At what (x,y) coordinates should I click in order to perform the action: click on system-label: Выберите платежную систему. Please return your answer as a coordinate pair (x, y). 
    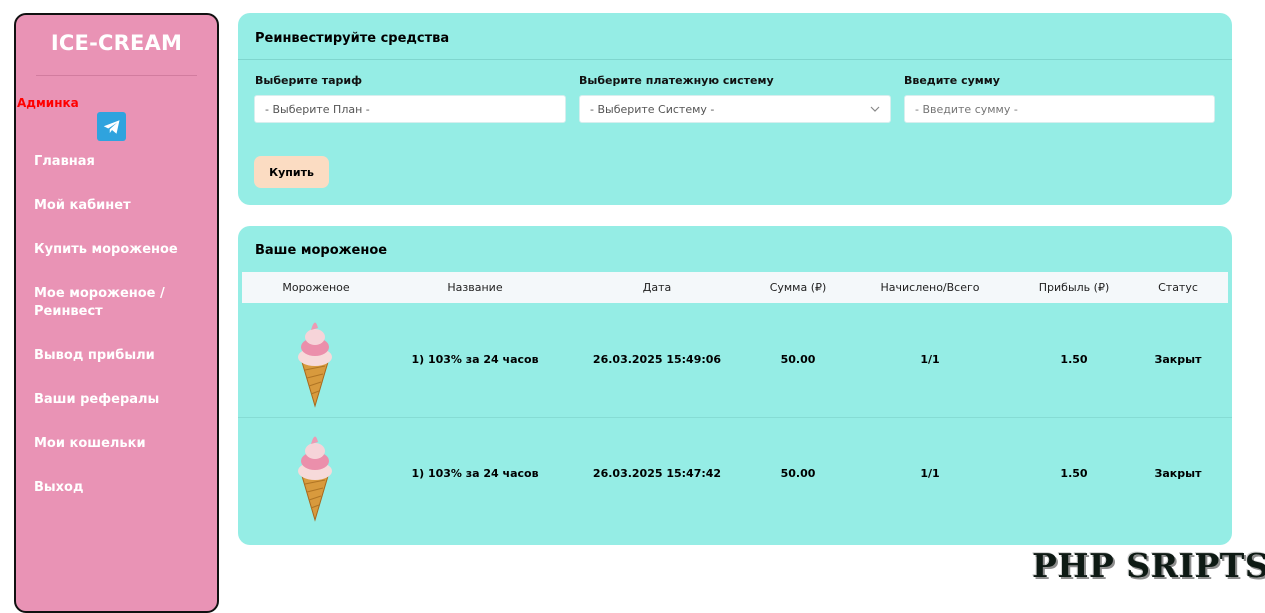
    Looking at the image, I should click on (676, 80).